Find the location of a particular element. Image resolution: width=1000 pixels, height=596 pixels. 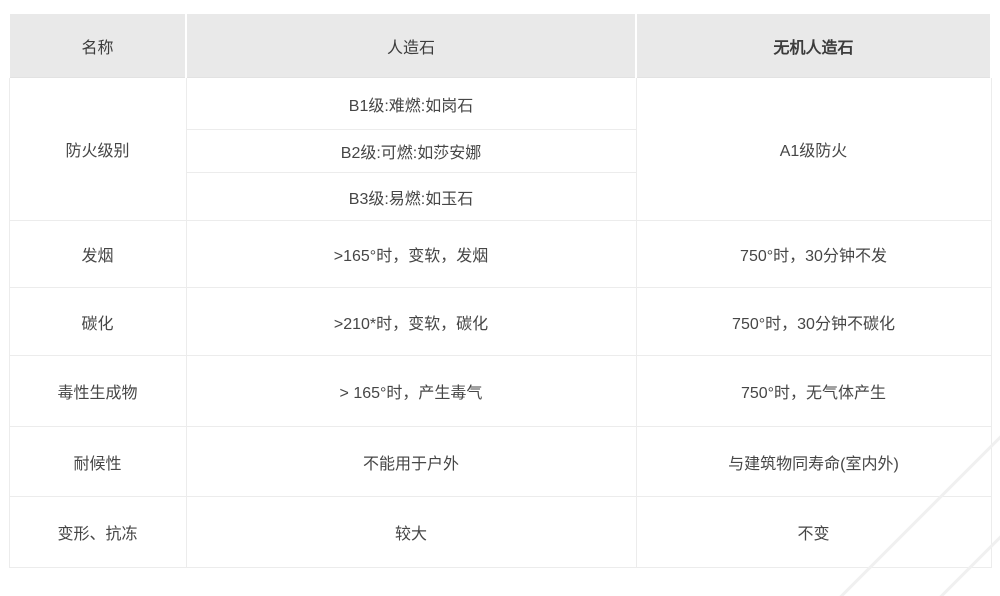

cell-weather-name: 耐候性 is located at coordinates (97, 461).